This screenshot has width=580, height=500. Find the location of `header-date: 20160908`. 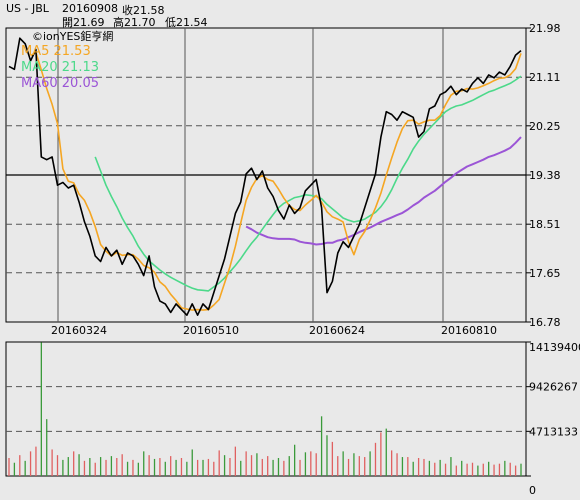

header-date: 20160908 is located at coordinates (90, 8).